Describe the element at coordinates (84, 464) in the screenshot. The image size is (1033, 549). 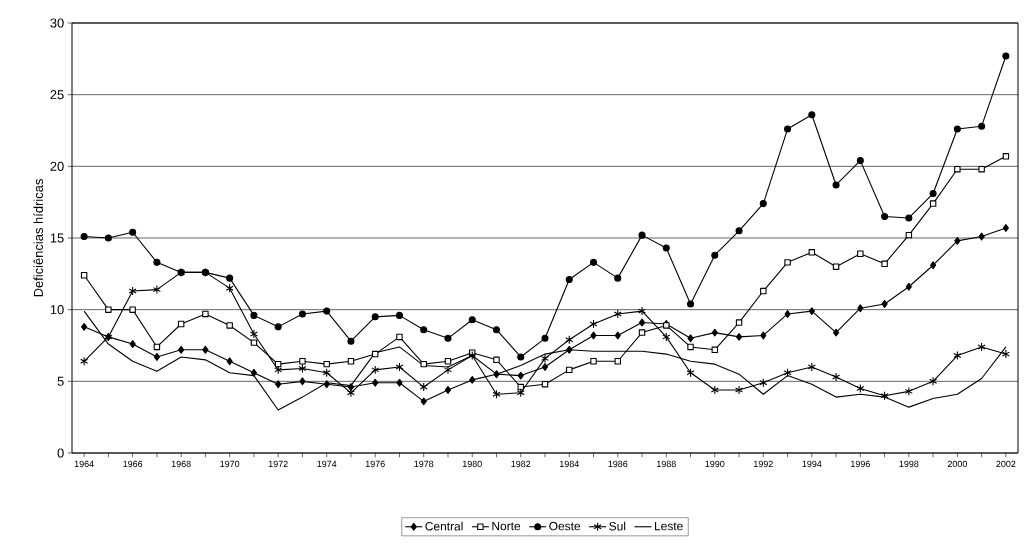
I see `x-tick-label: 1964` at that location.